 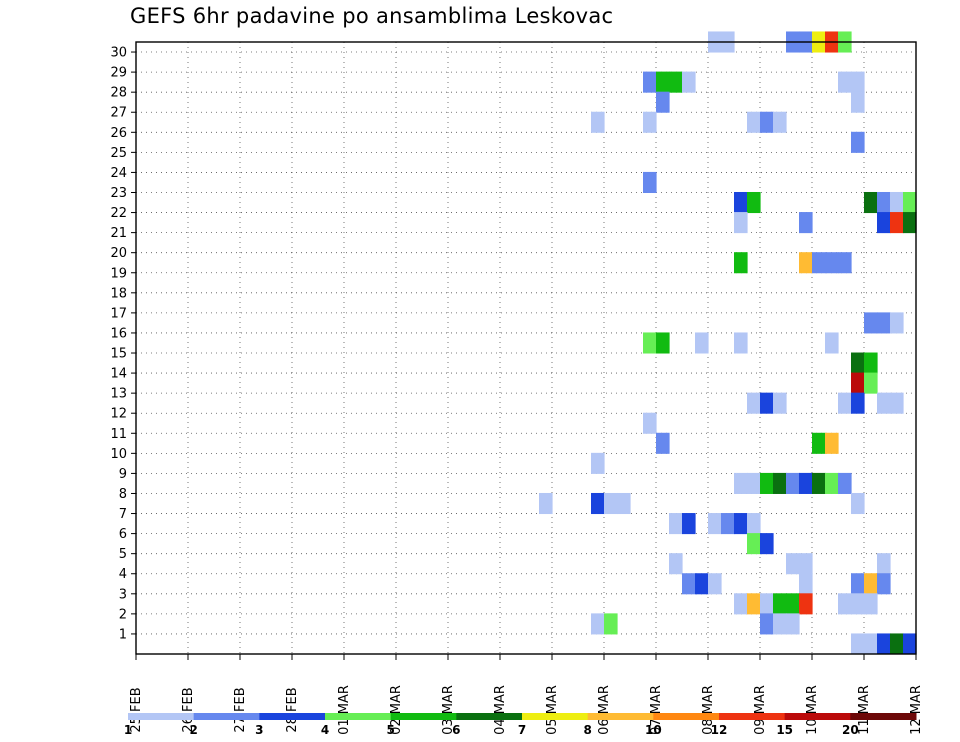 What do you see at coordinates (118, 434) in the screenshot?
I see `y-tick-label: 11` at bounding box center [118, 434].